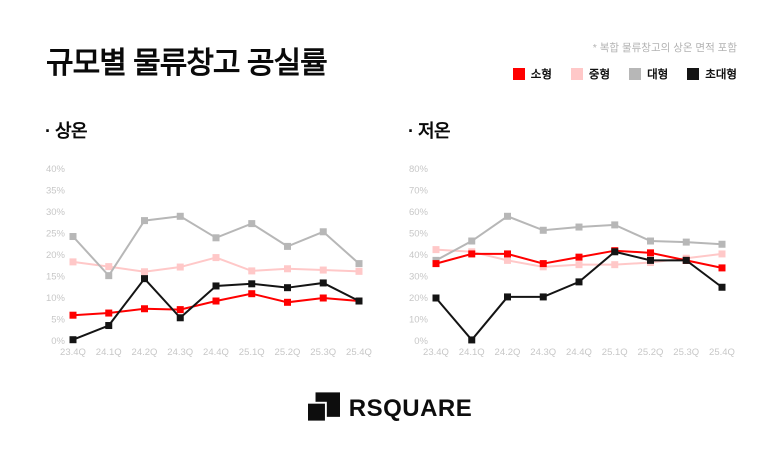 Image resolution: width=780 pixels, height=462 pixels. What do you see at coordinates (56, 234) in the screenshot?
I see `svg-text: 25%` at bounding box center [56, 234].